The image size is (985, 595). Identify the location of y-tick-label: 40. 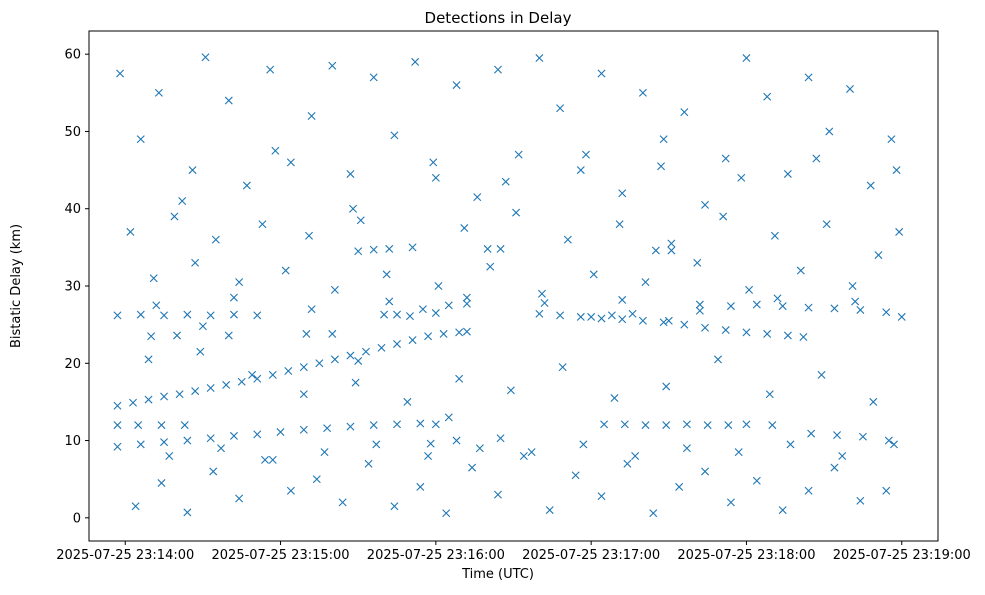
(72, 209).